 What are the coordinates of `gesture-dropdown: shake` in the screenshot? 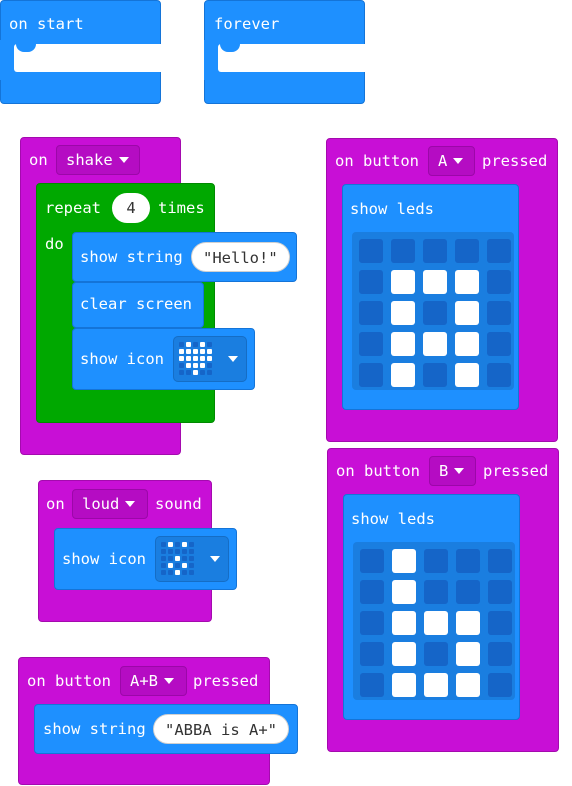 It's located at (98, 160).